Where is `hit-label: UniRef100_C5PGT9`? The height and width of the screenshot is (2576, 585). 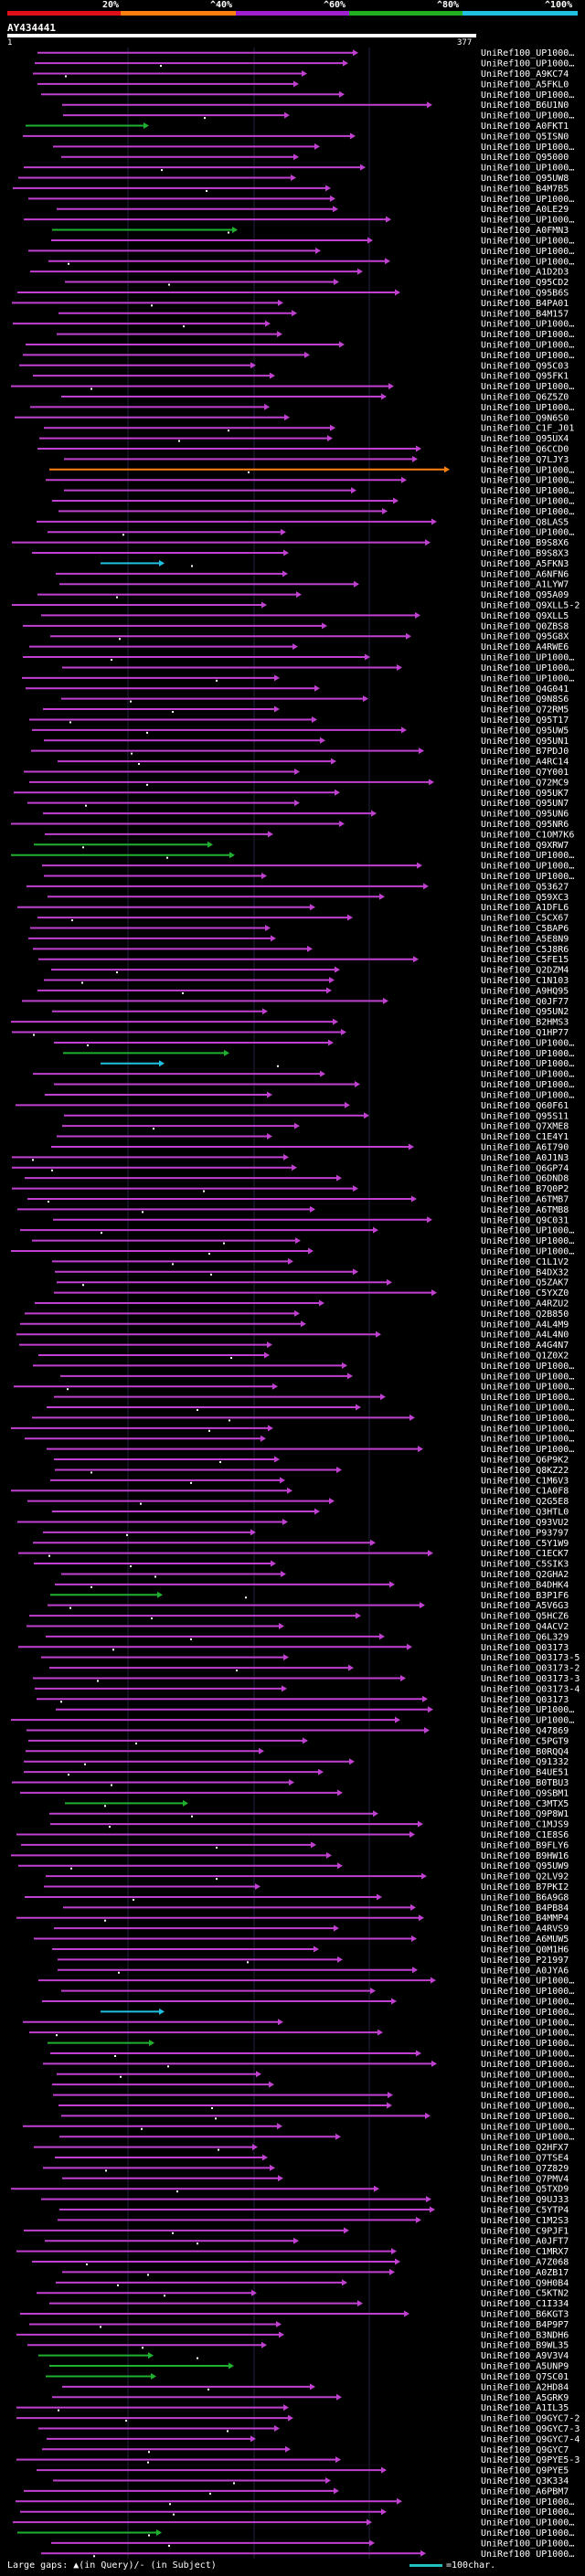 hit-label: UniRef100_C5PGT9 is located at coordinates (525, 1741).